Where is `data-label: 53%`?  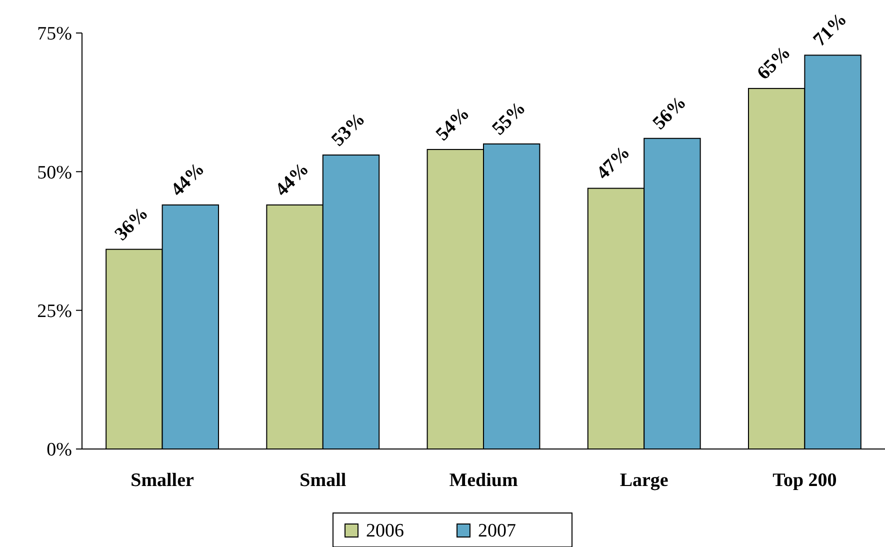
data-label: 53% is located at coordinates (349, 129).